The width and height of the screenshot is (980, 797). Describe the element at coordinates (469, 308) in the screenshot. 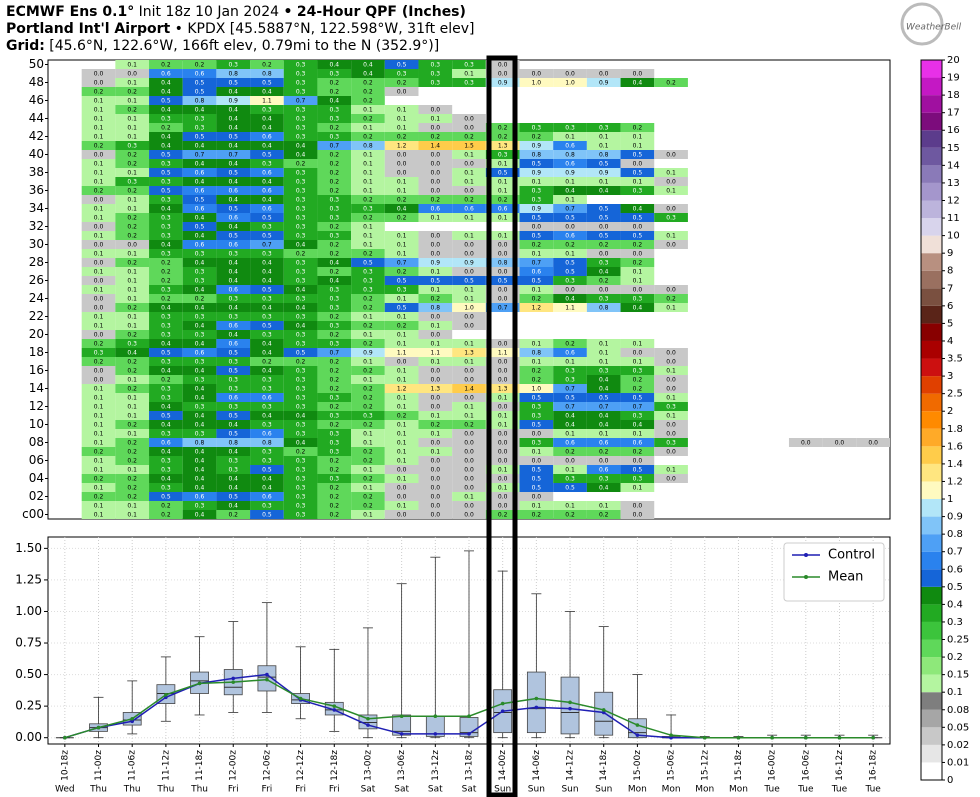

I see `cell-label: 1.0` at that location.